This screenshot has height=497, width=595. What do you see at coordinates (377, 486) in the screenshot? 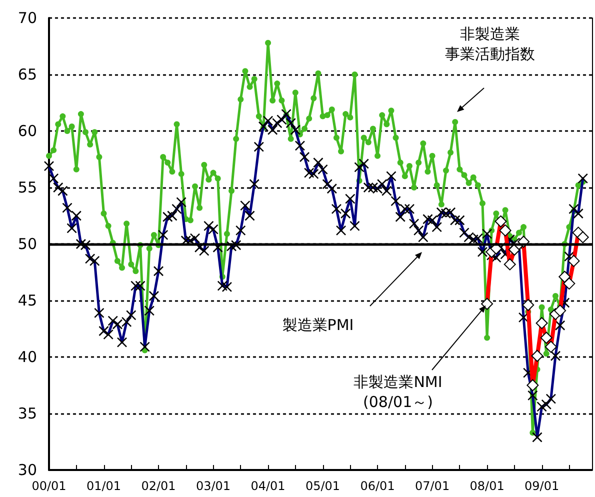
I see `x-tick-label: 06/01` at bounding box center [377, 486].